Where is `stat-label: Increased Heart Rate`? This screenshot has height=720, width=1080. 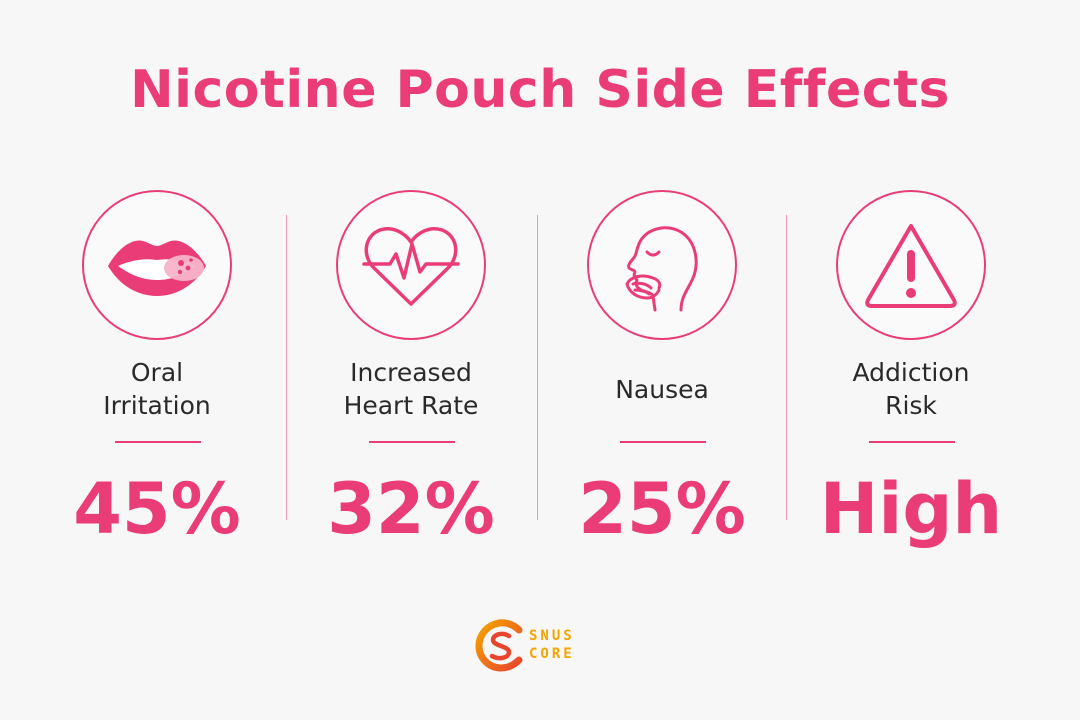
stat-label: Increased Heart Rate is located at coordinates (411, 389).